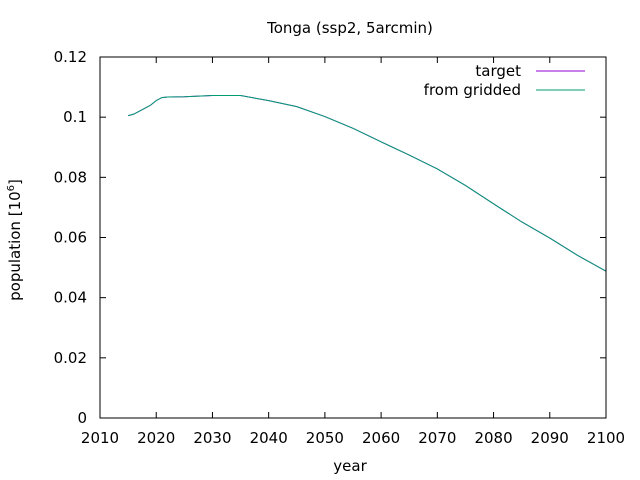  I want to click on legend-label-1: from gridded, so click(472, 90).